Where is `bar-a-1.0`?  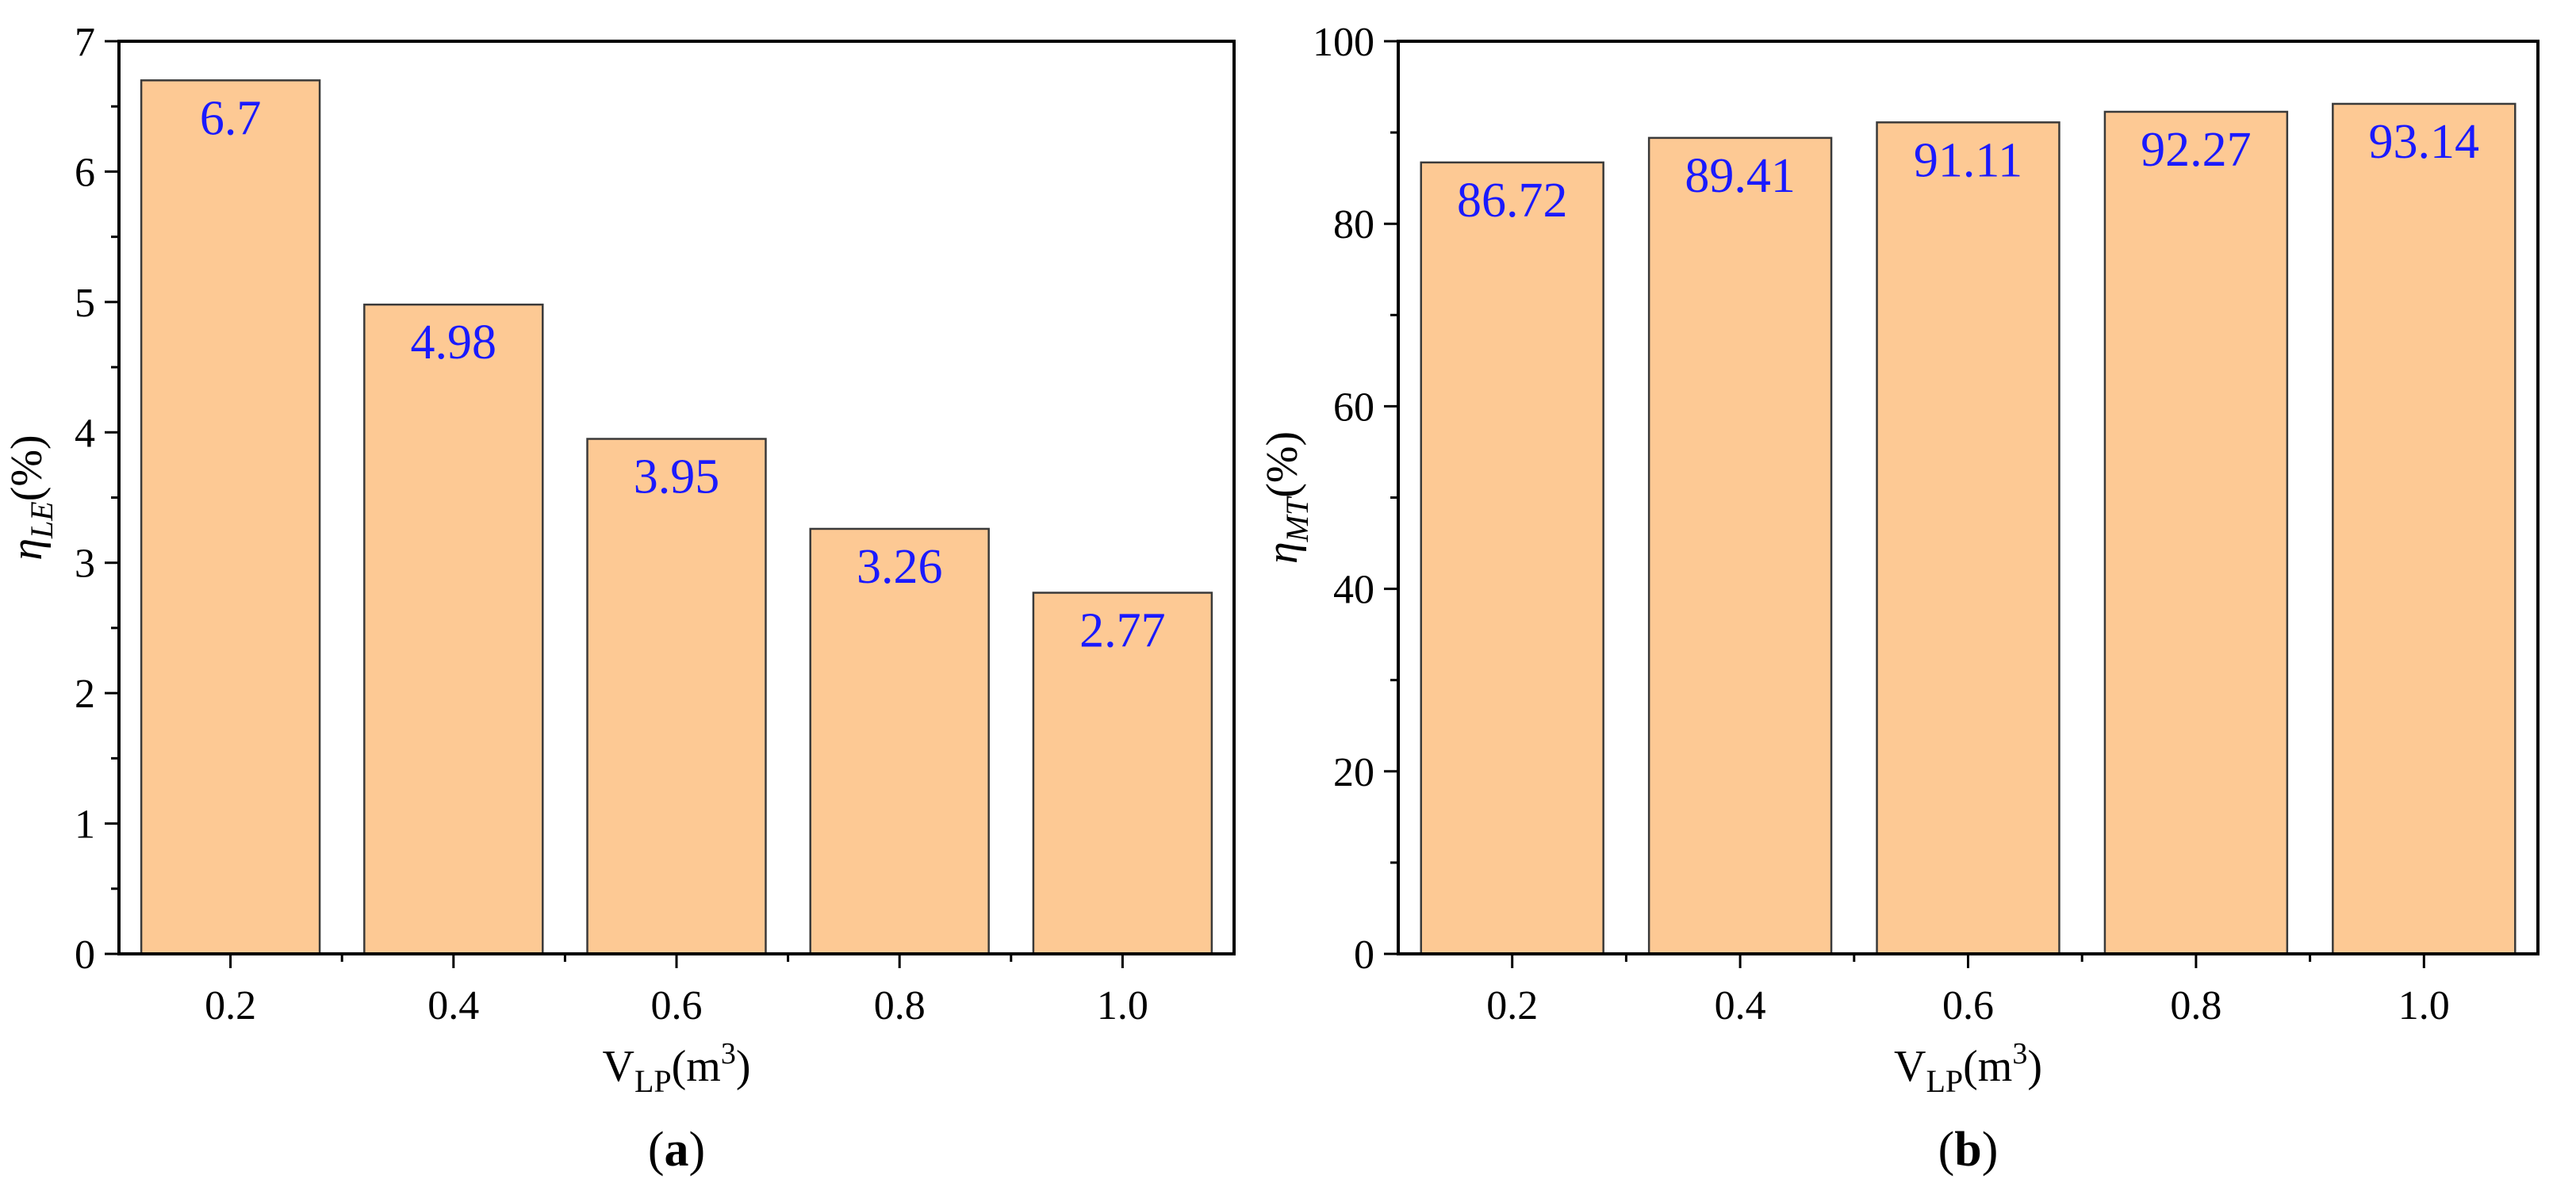
bar-a-1.0 is located at coordinates (1122, 774).